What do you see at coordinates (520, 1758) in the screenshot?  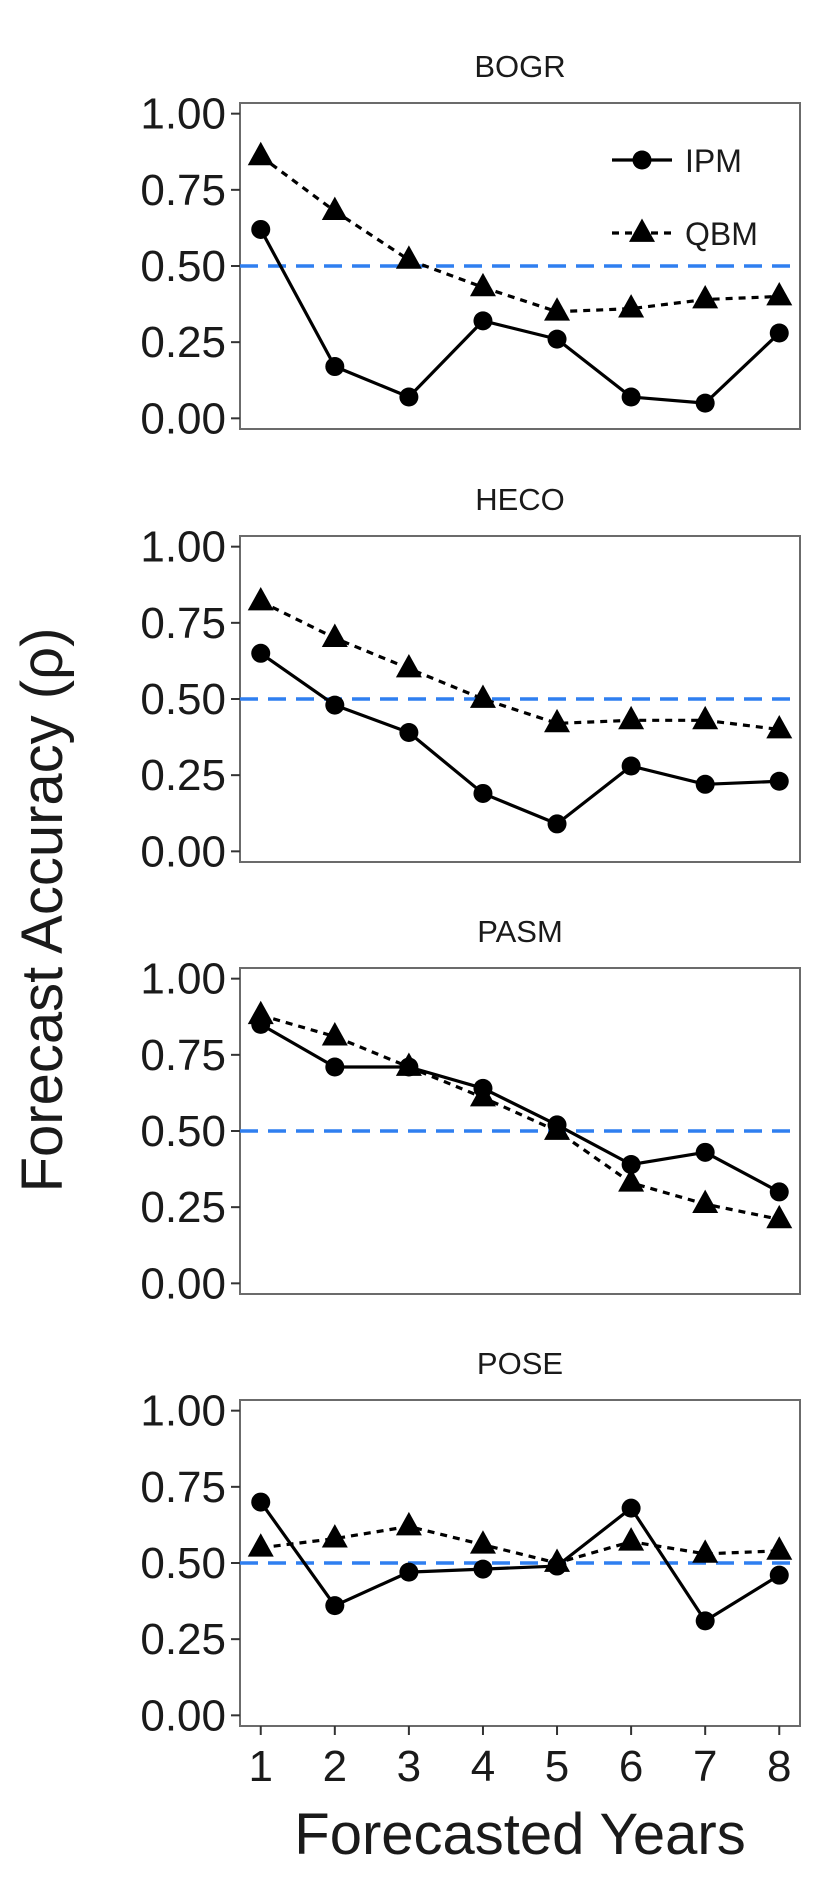 I see `x-axis: 1 2 3 4 5 6 7 8` at bounding box center [520, 1758].